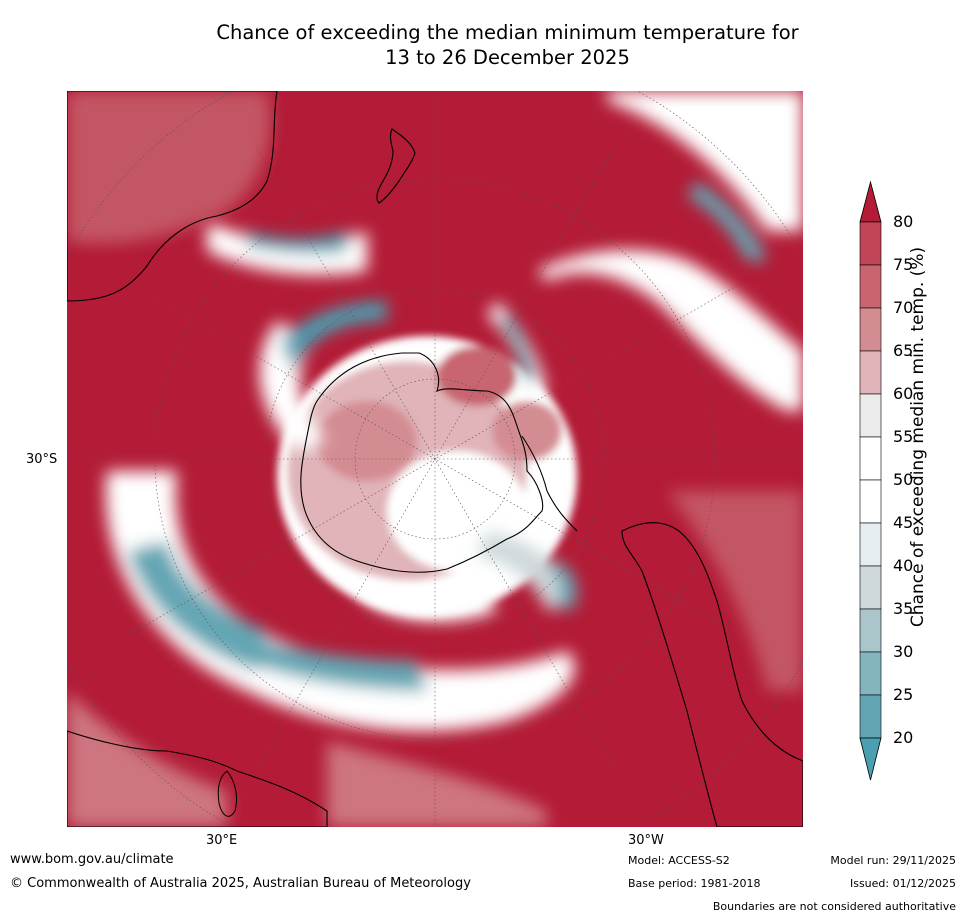  What do you see at coordinates (903, 264) in the screenshot?
I see `colorbar-tick-75: 75` at bounding box center [903, 264].